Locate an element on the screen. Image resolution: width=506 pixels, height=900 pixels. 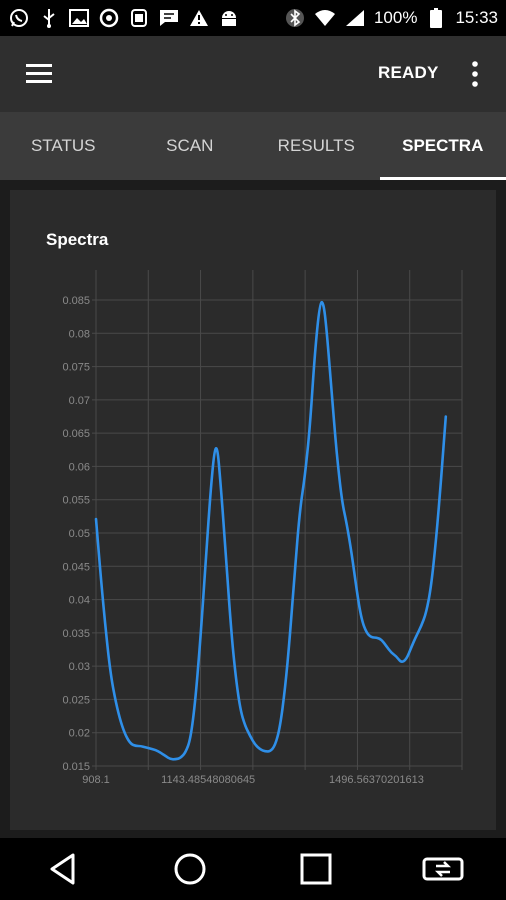
home-circle-icon is located at coordinates (190, 869).